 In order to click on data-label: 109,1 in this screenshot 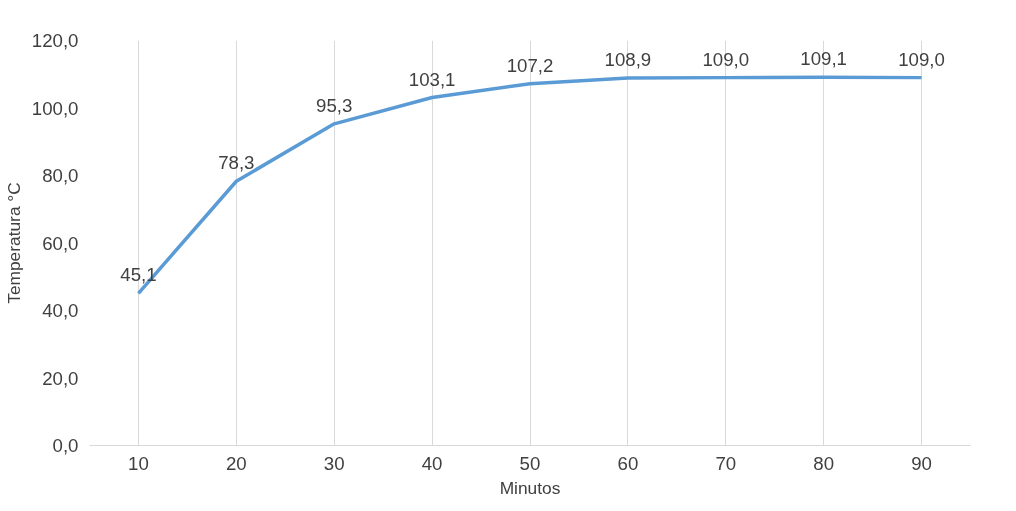, I will do `click(824, 59)`.